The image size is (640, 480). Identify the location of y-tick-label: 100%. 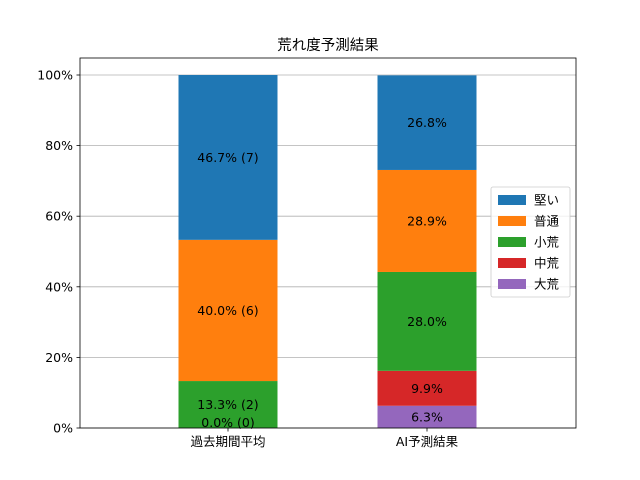
(55, 75).